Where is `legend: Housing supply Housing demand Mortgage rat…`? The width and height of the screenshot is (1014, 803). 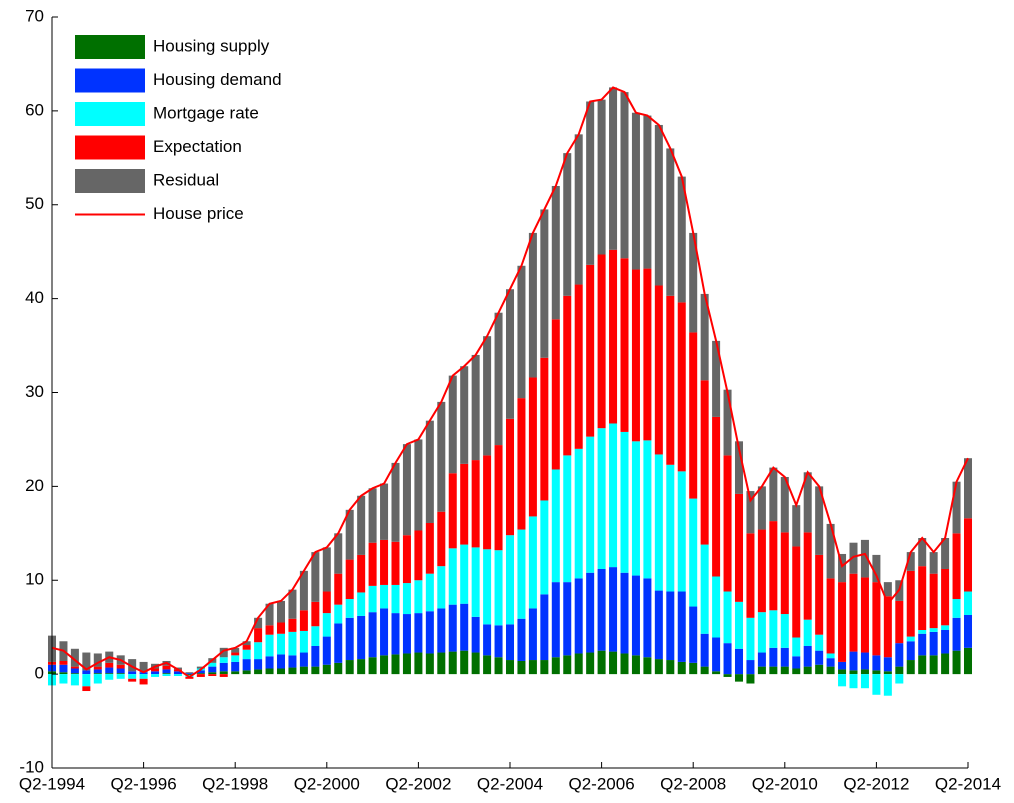
legend: Housing supply Housing demand Mortgage rat… is located at coordinates (178, 129).